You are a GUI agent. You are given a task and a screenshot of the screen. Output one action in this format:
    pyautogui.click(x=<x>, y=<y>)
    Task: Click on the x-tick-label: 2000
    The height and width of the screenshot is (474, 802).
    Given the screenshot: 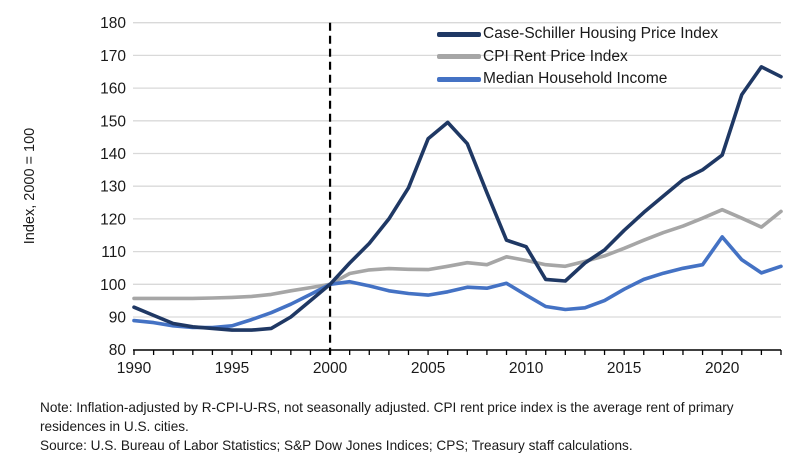 What is the action you would take?
    pyautogui.click(x=330, y=368)
    